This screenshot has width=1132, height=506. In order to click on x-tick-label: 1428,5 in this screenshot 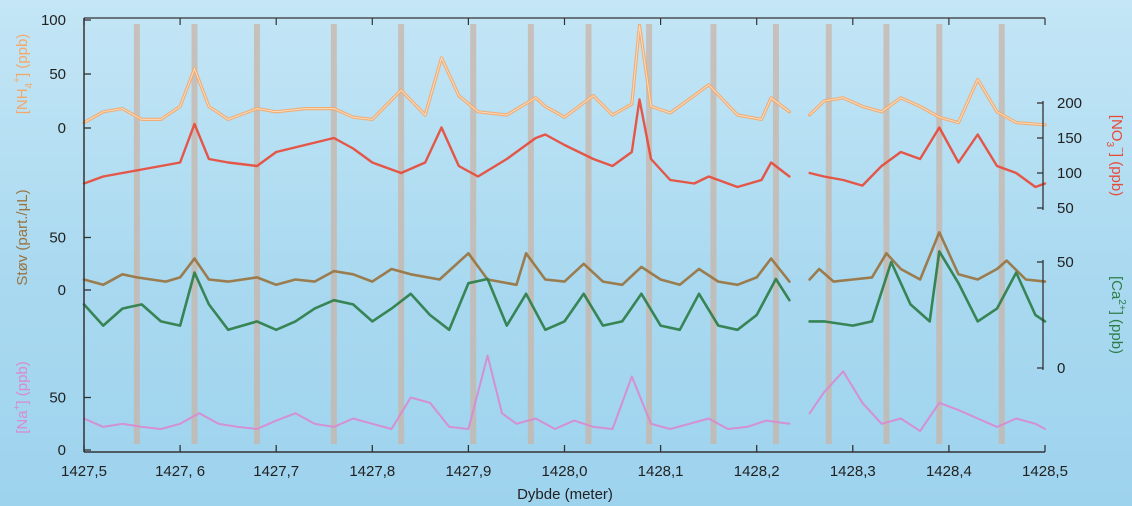, I will do `click(1045, 471)`.